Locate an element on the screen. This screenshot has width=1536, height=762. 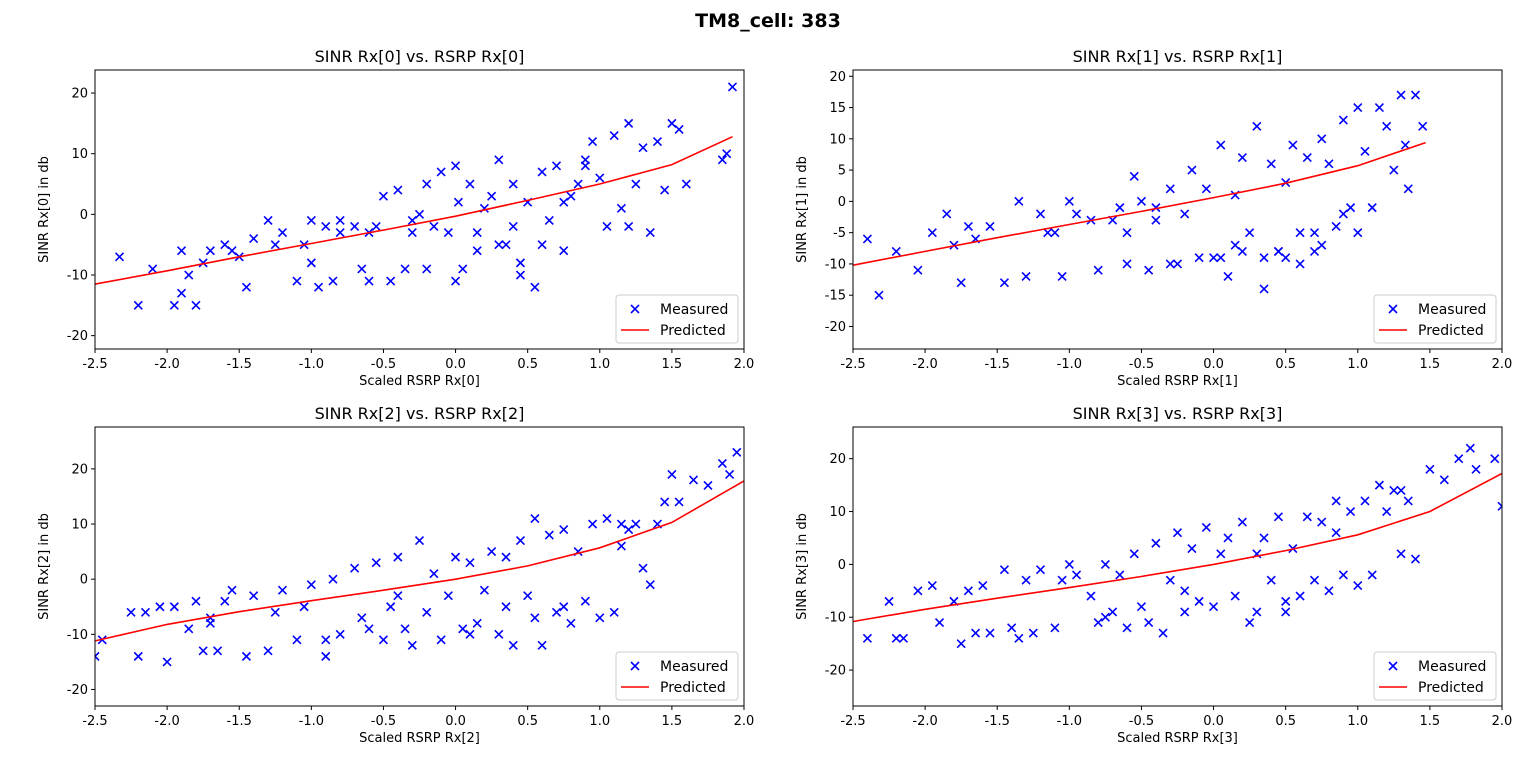
x-tick-label: 0.5 is located at coordinates (527, 364).